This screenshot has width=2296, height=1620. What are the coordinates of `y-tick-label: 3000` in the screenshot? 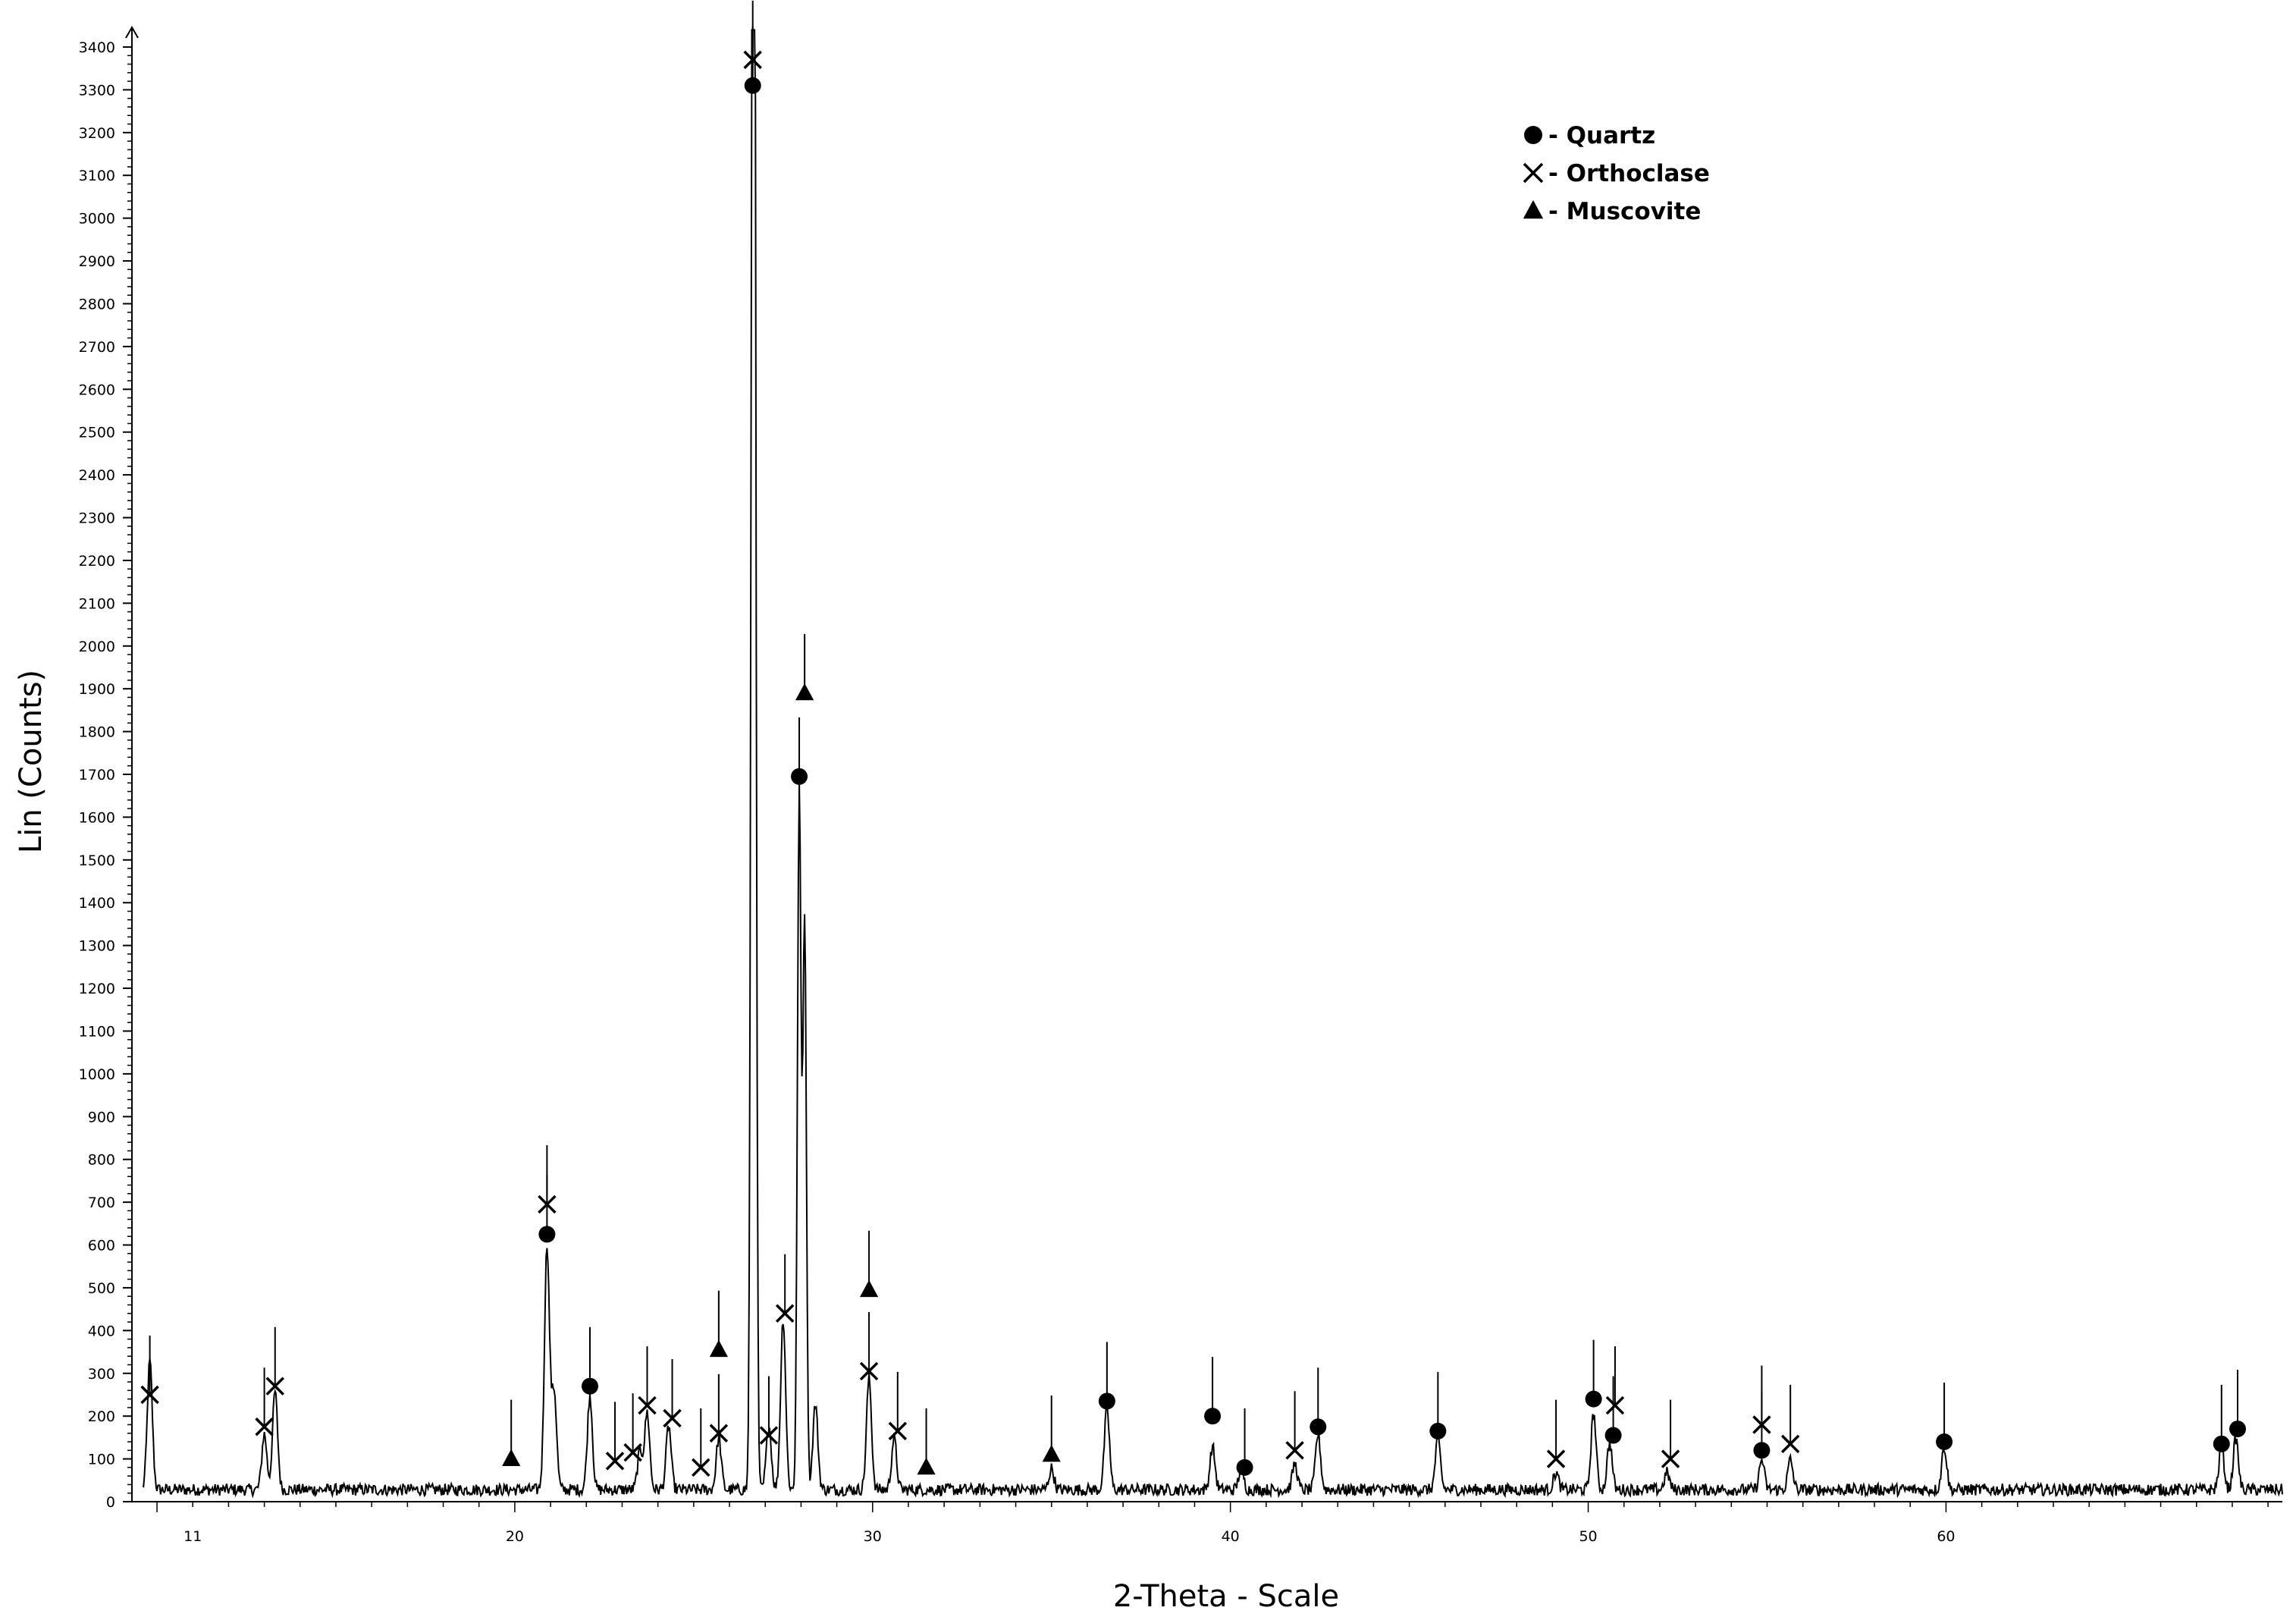 It's located at (97, 219).